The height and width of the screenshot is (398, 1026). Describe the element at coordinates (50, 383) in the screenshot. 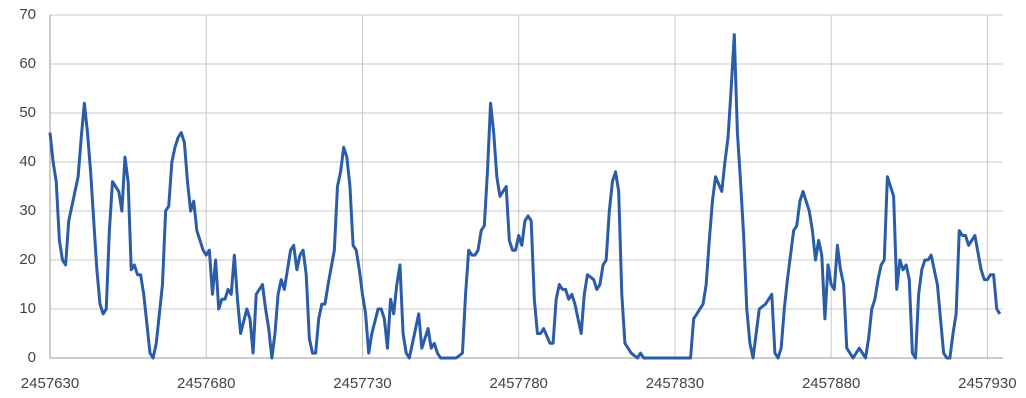

I see `x-tick-label: 2457630` at that location.